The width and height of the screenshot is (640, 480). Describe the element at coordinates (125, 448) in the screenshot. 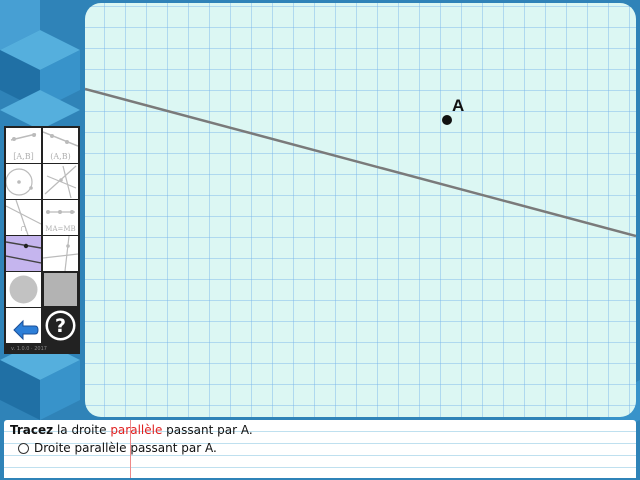

I see `task-option-label: Droite parallèle passant par A.` at that location.